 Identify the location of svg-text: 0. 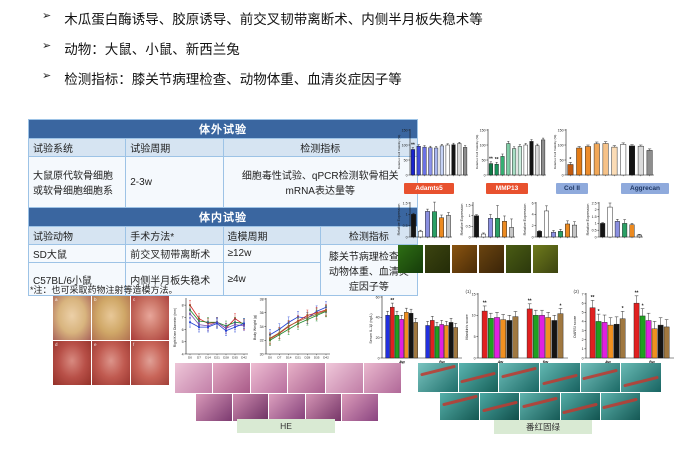
(485, 175).